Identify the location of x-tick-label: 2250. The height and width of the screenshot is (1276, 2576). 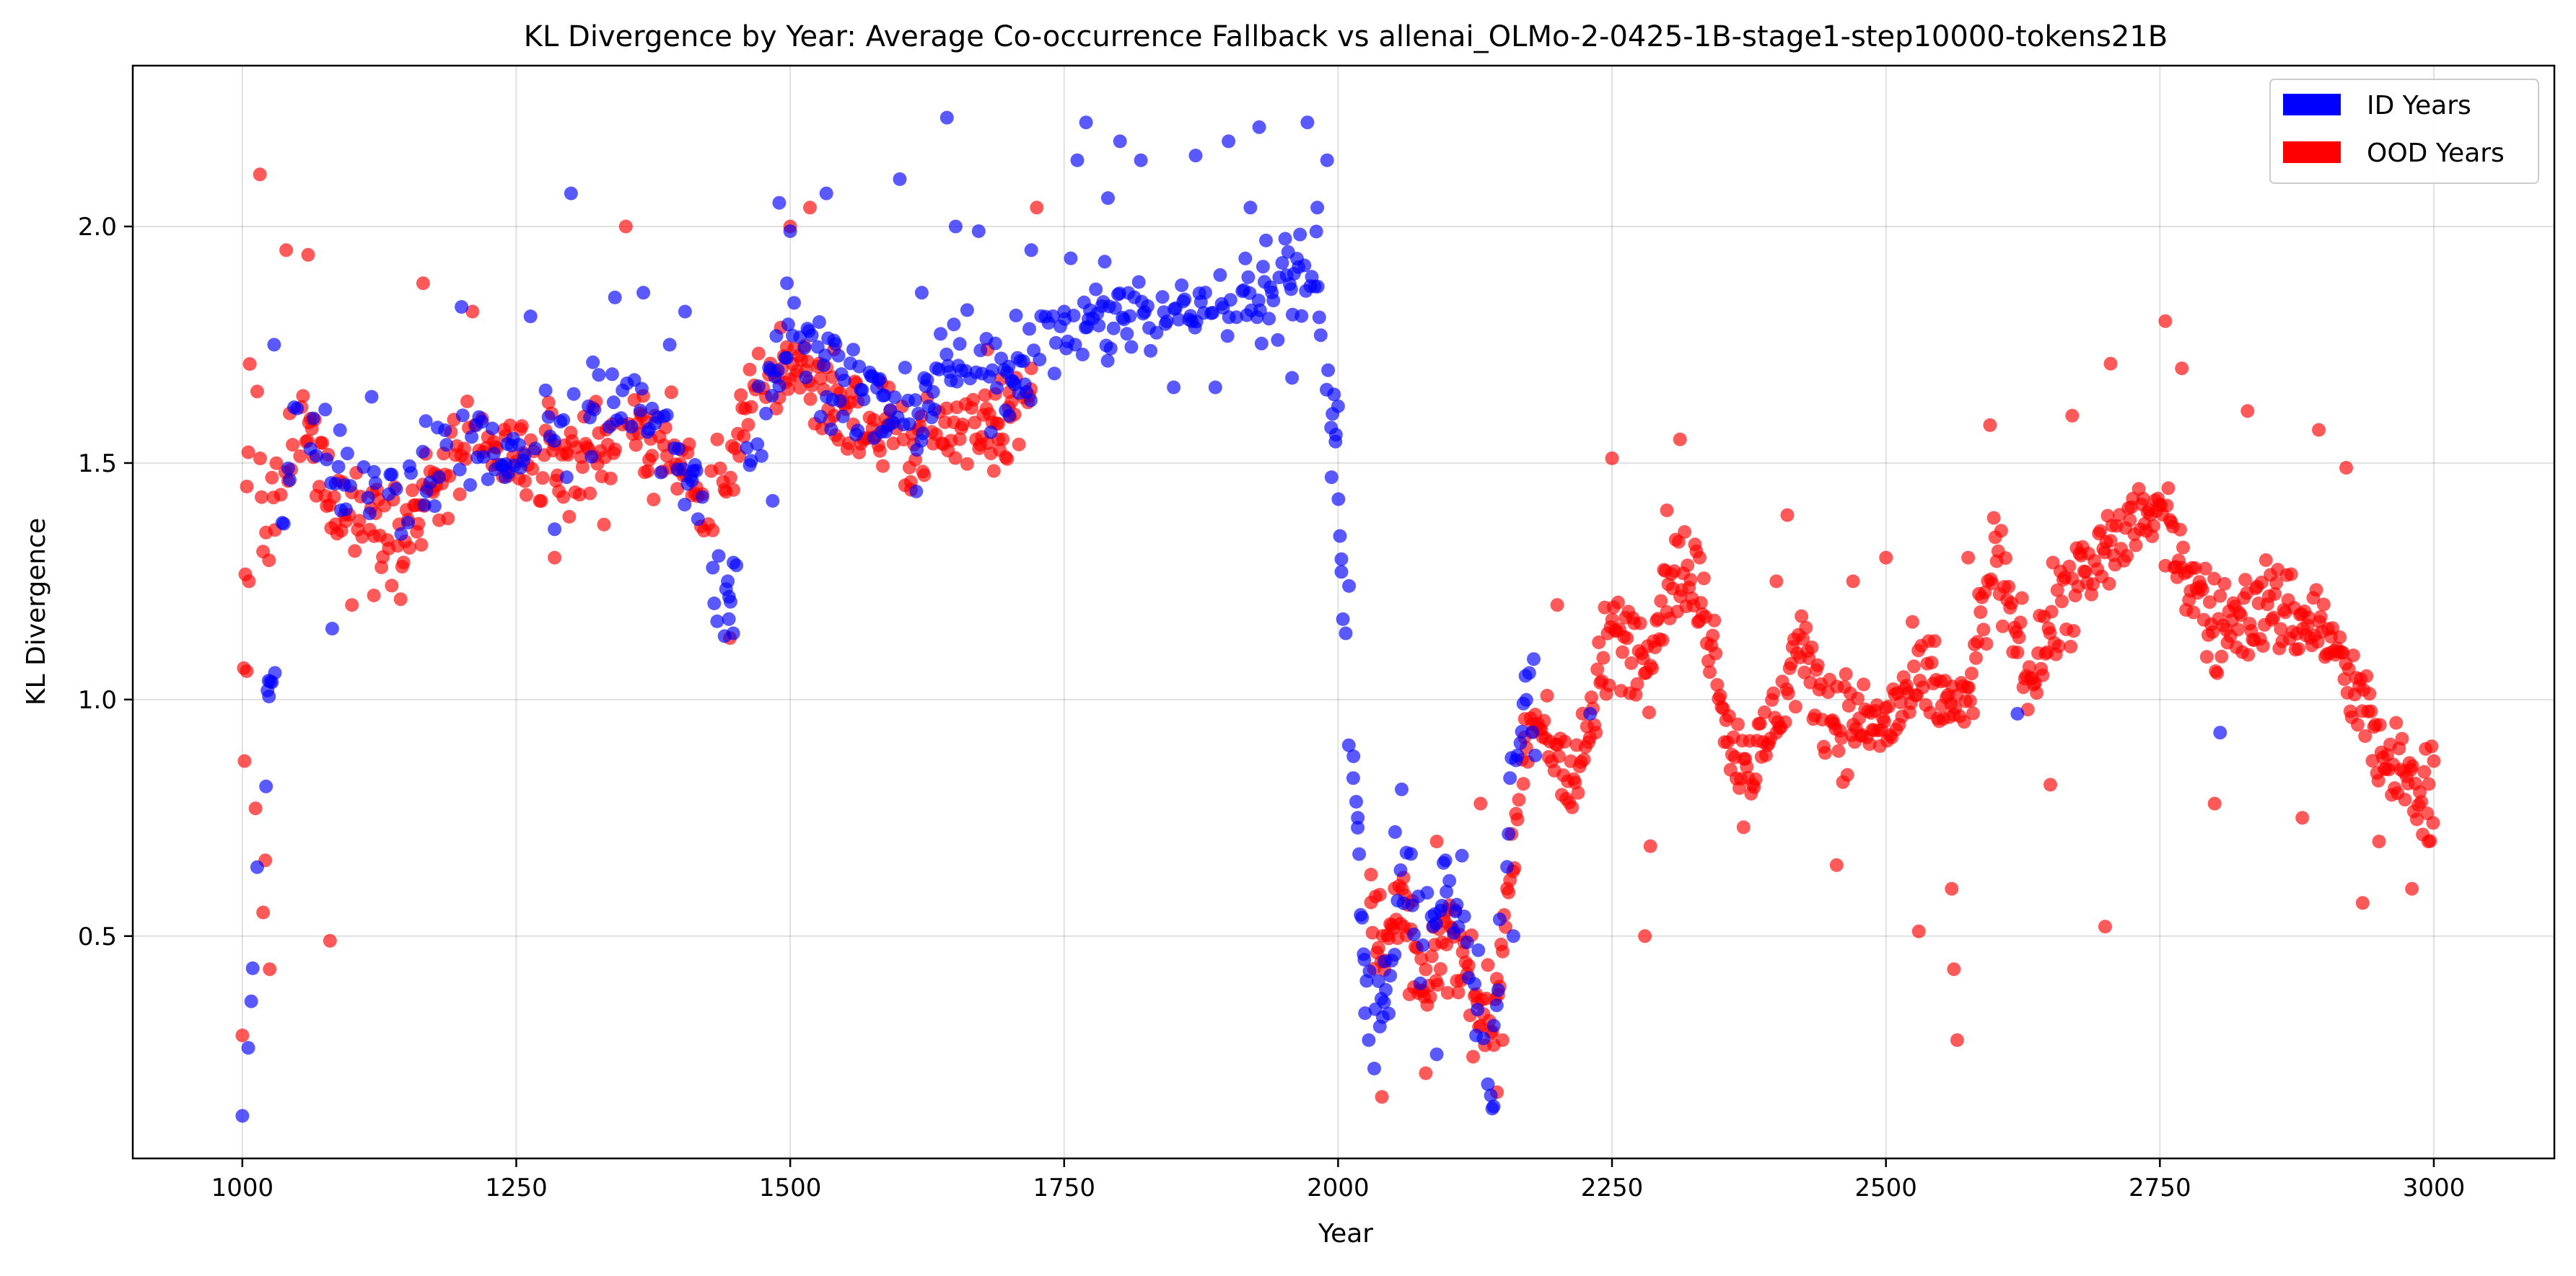
(1612, 1188).